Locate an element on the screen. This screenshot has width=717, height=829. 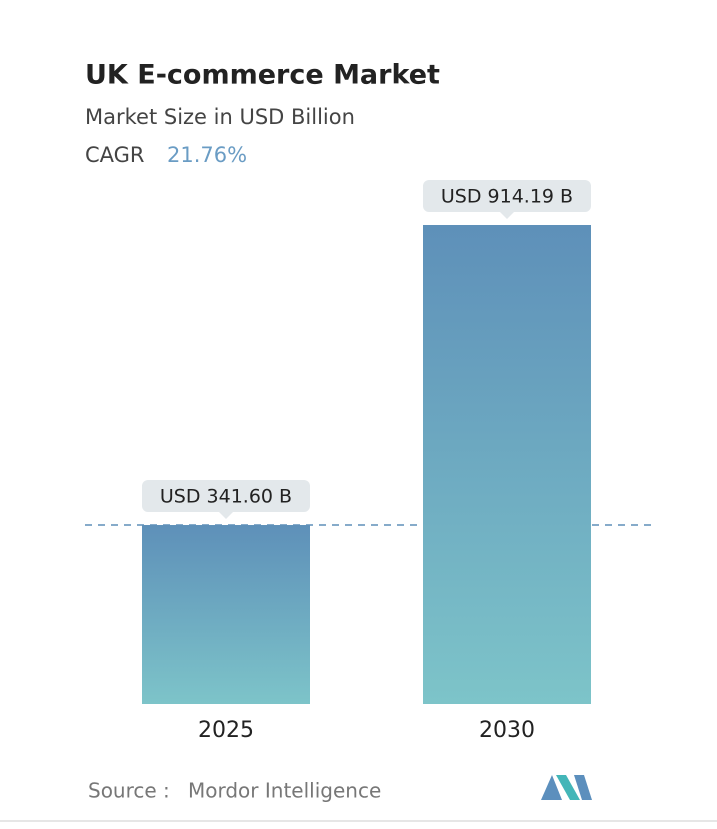
chart-subtitle: Market Size in USD Billion is located at coordinates (220, 117).